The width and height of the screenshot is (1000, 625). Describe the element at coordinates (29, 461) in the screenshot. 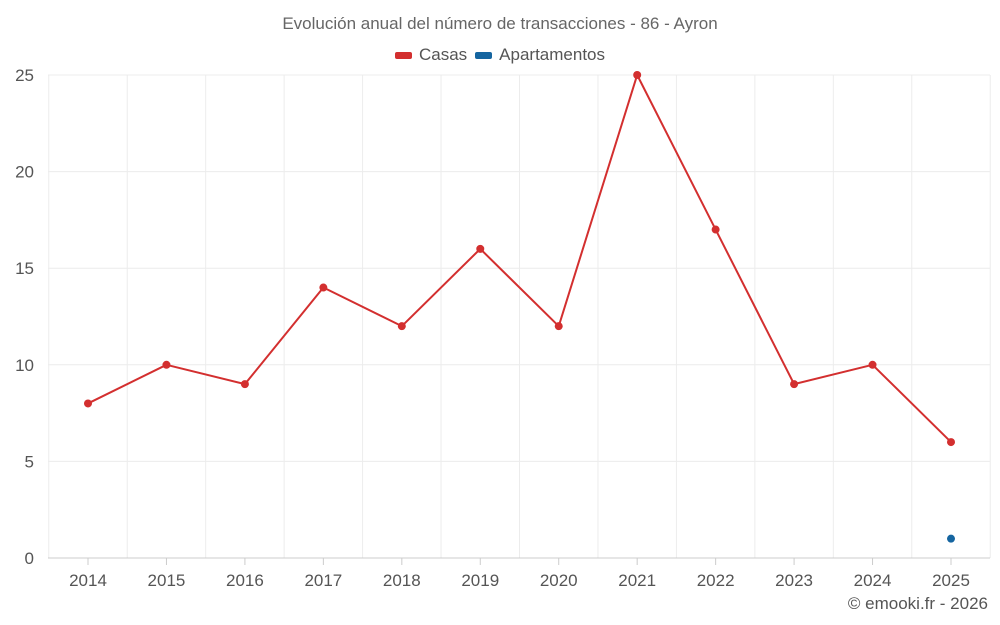

I see `y-tick-label: 5` at that location.